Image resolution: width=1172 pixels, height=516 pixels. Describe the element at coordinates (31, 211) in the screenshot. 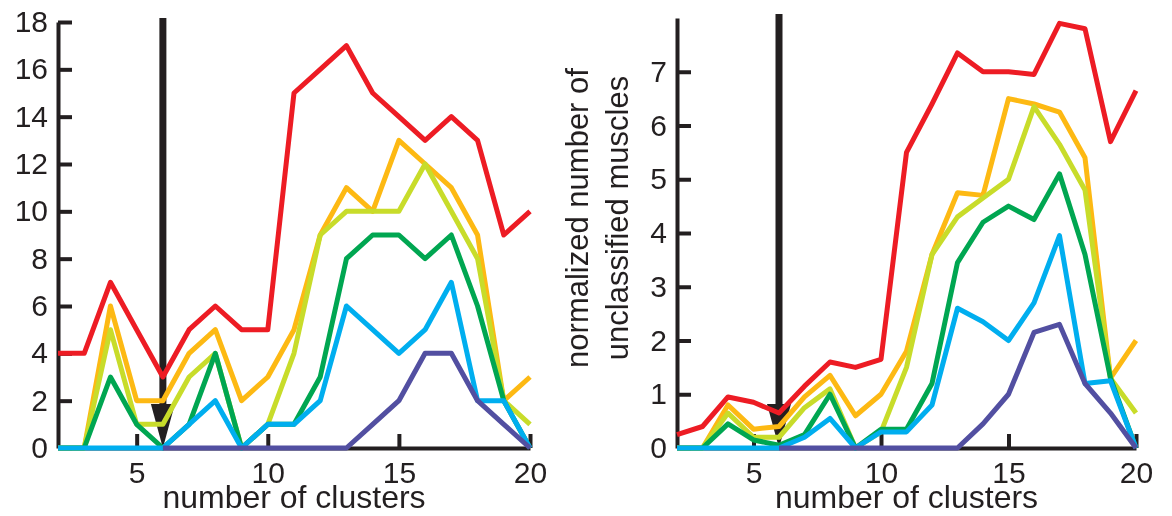

I see `y-tick-label: 10` at that location.